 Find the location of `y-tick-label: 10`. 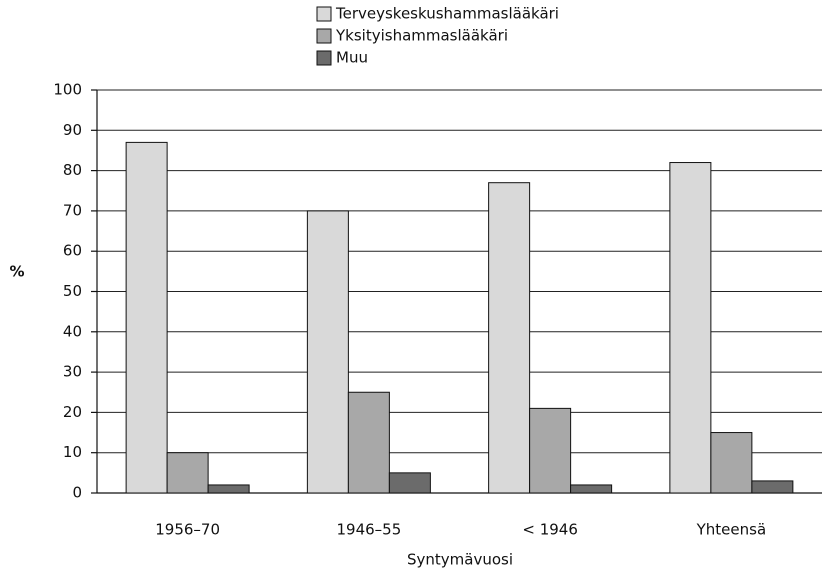

y-tick-label: 10 is located at coordinates (72, 452).